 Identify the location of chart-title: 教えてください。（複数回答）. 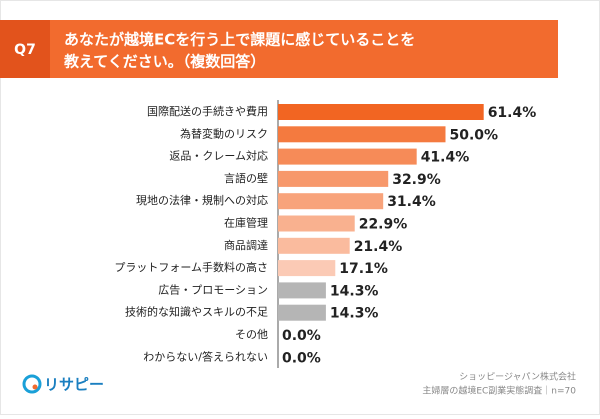
(164, 62).